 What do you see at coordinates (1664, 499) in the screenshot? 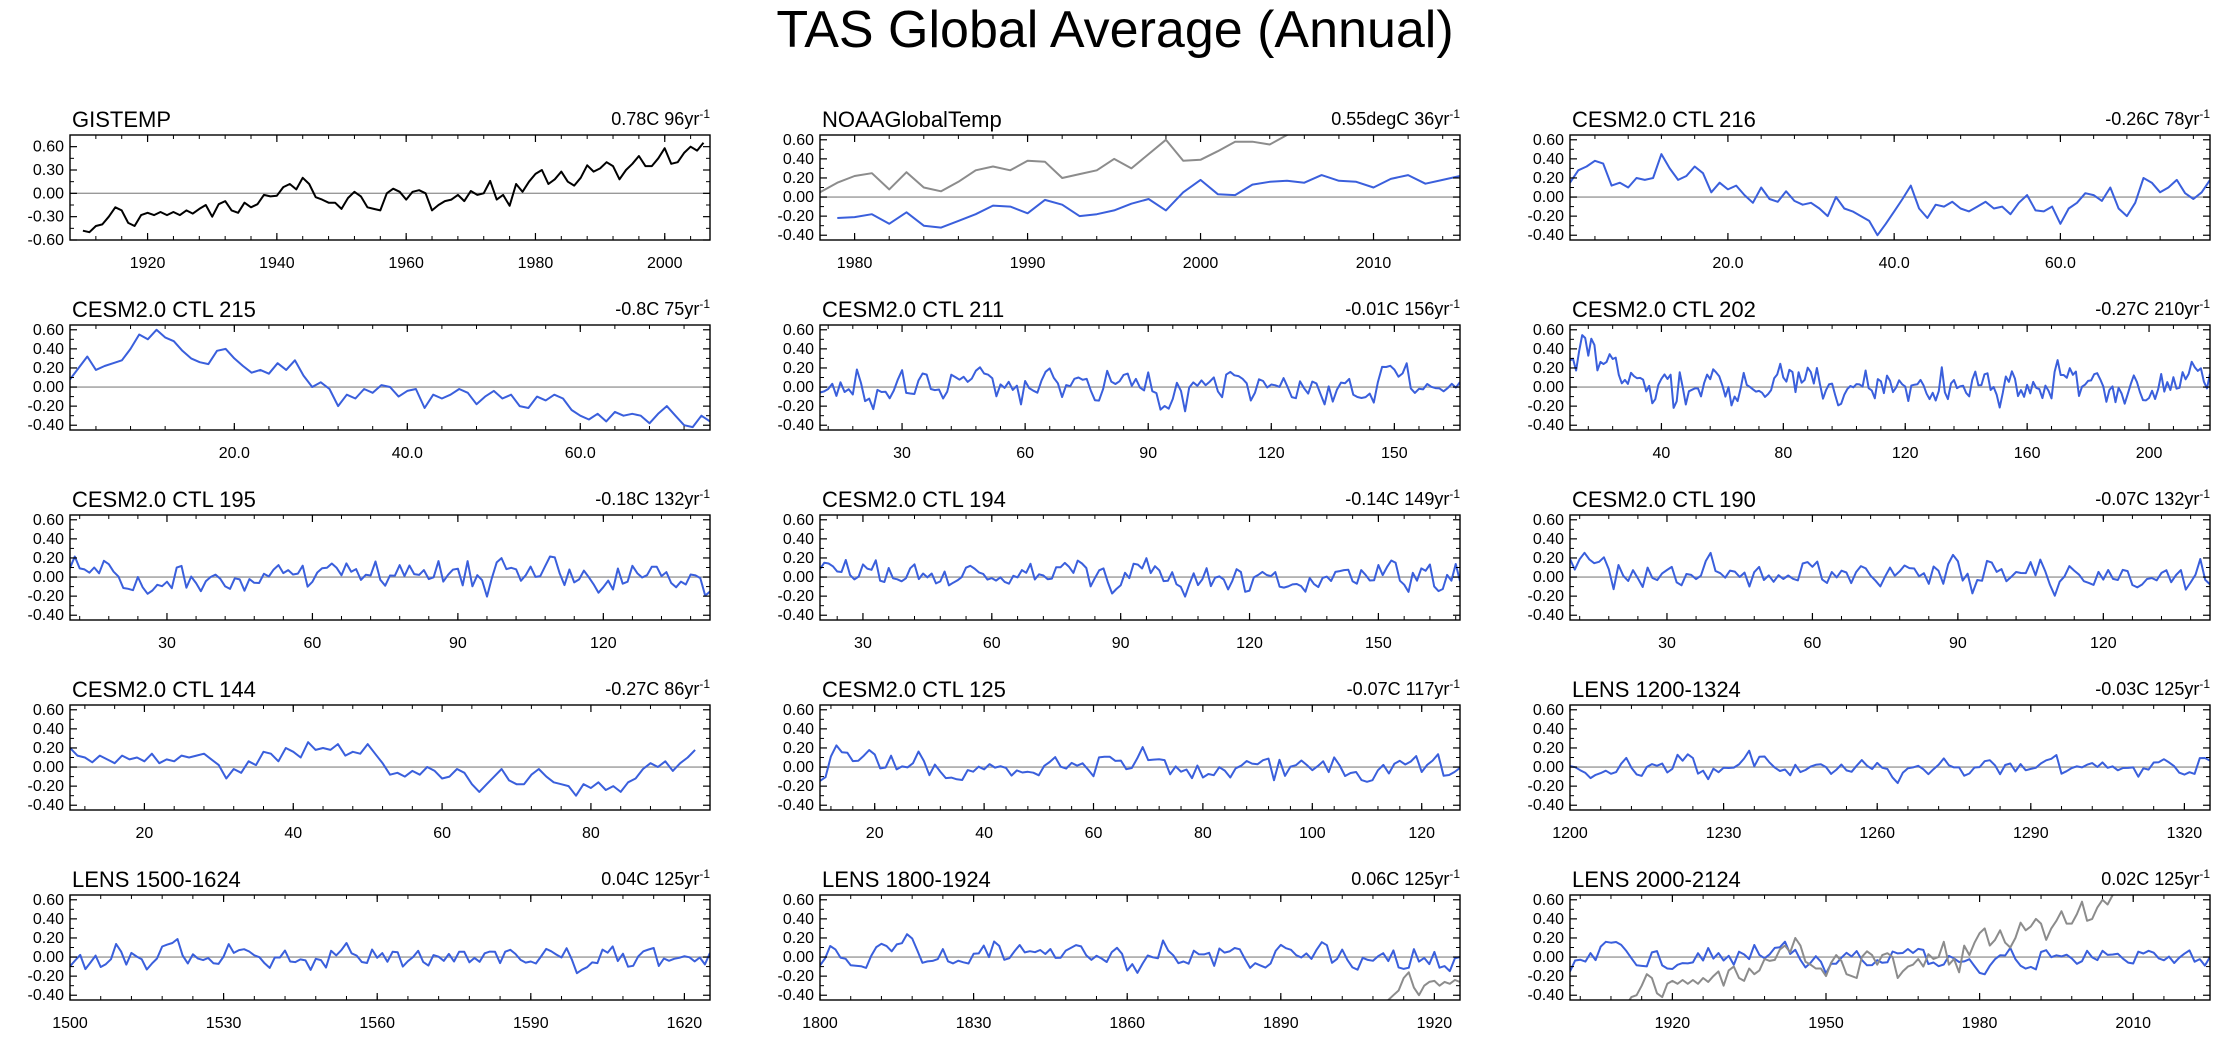
I see `panel-title: CESM2.0 CTL 190` at bounding box center [1664, 499].